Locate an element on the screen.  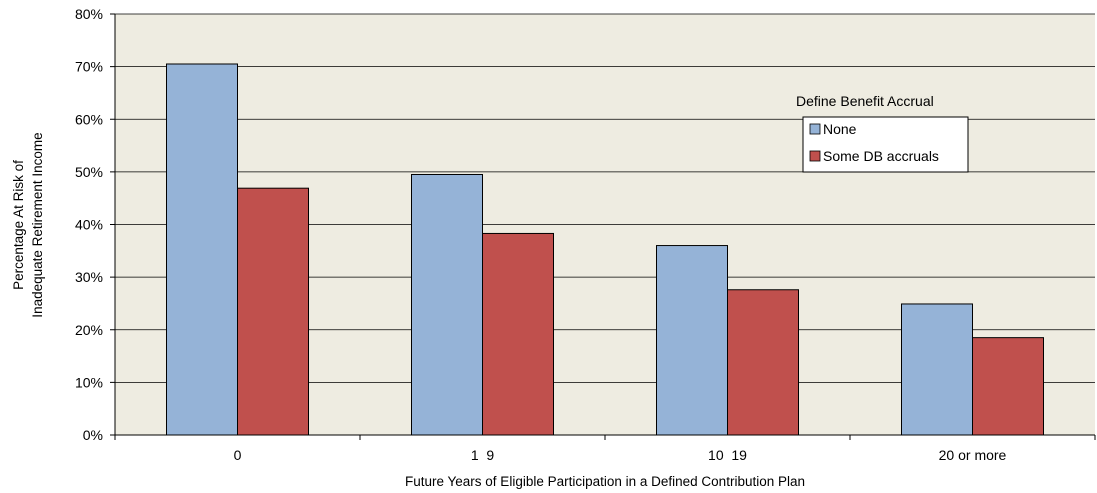
y-axis-title-line-1: Percentage At Risk of is located at coordinates (18, 225).